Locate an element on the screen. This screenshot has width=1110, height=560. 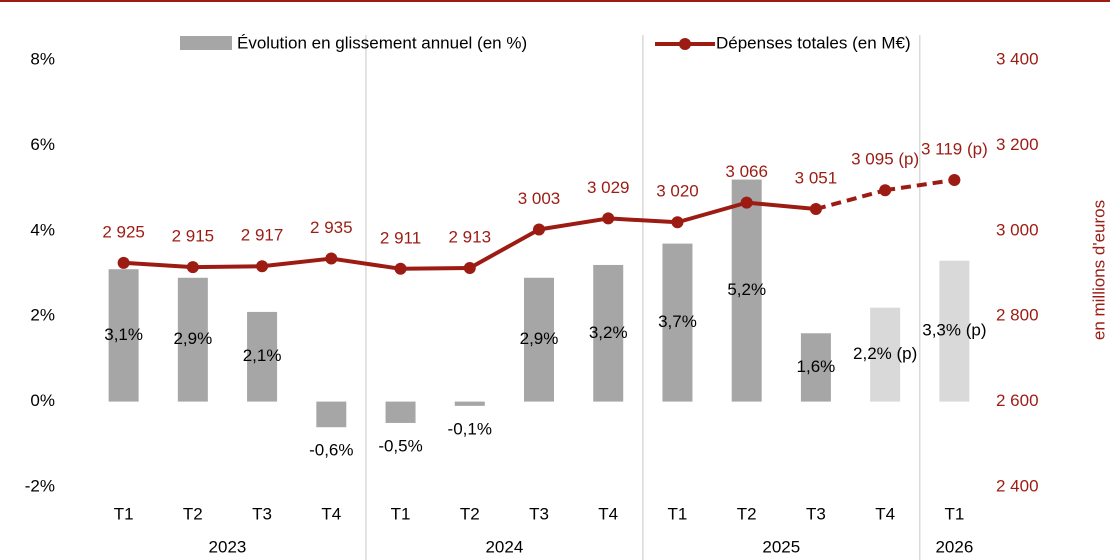
line-value-label: 3 003 is located at coordinates (539, 198).